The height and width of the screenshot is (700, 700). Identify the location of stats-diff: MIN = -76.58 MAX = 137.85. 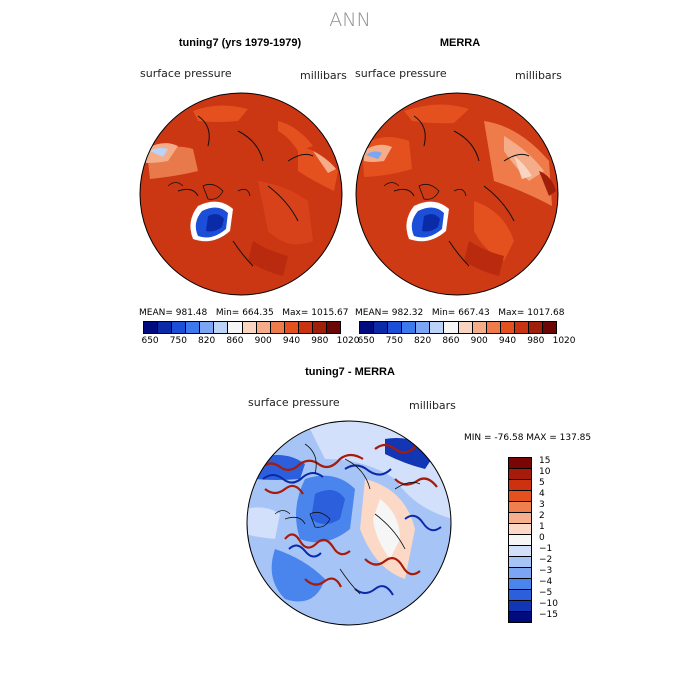
(528, 438).